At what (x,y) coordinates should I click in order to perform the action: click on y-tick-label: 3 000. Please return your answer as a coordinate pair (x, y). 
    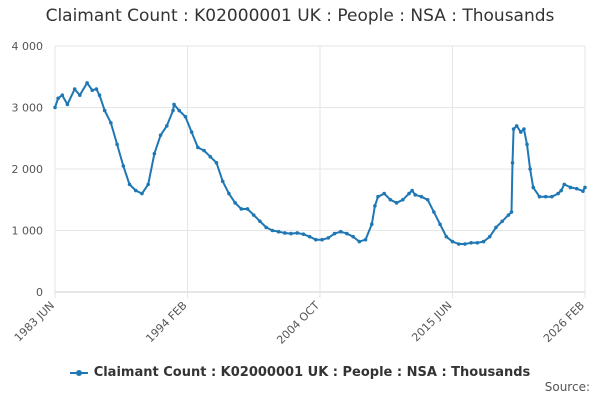
    Looking at the image, I should click on (28, 108).